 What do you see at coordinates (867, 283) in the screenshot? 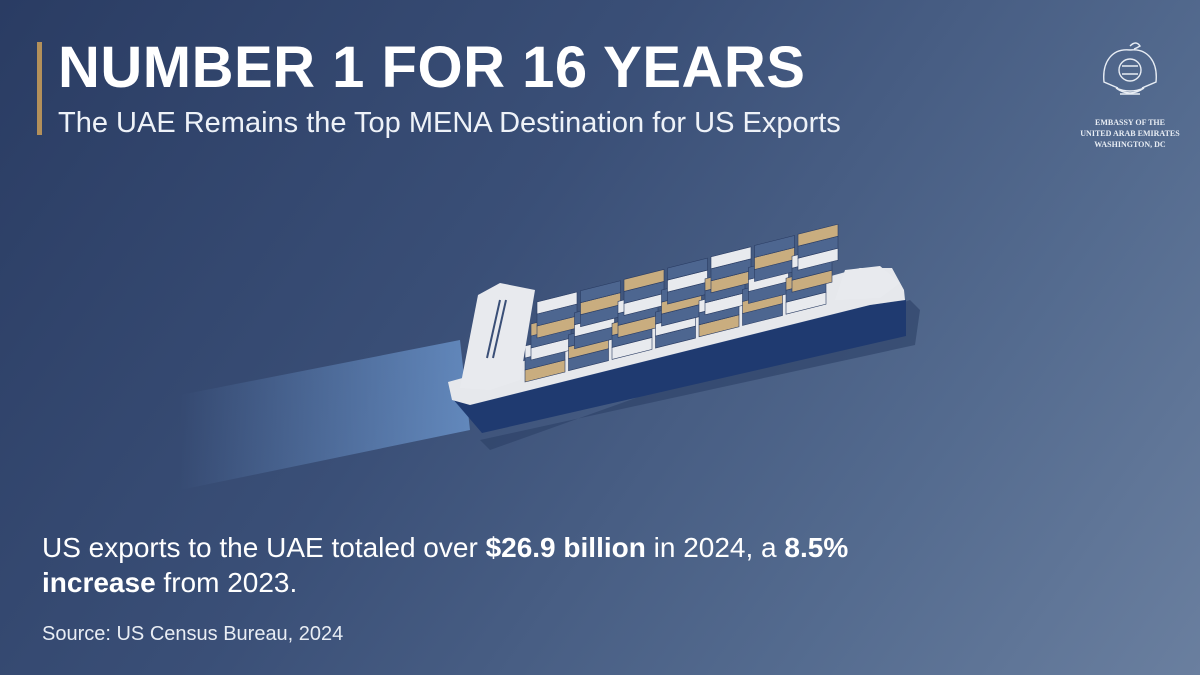
I see `ship-bow` at bounding box center [867, 283].